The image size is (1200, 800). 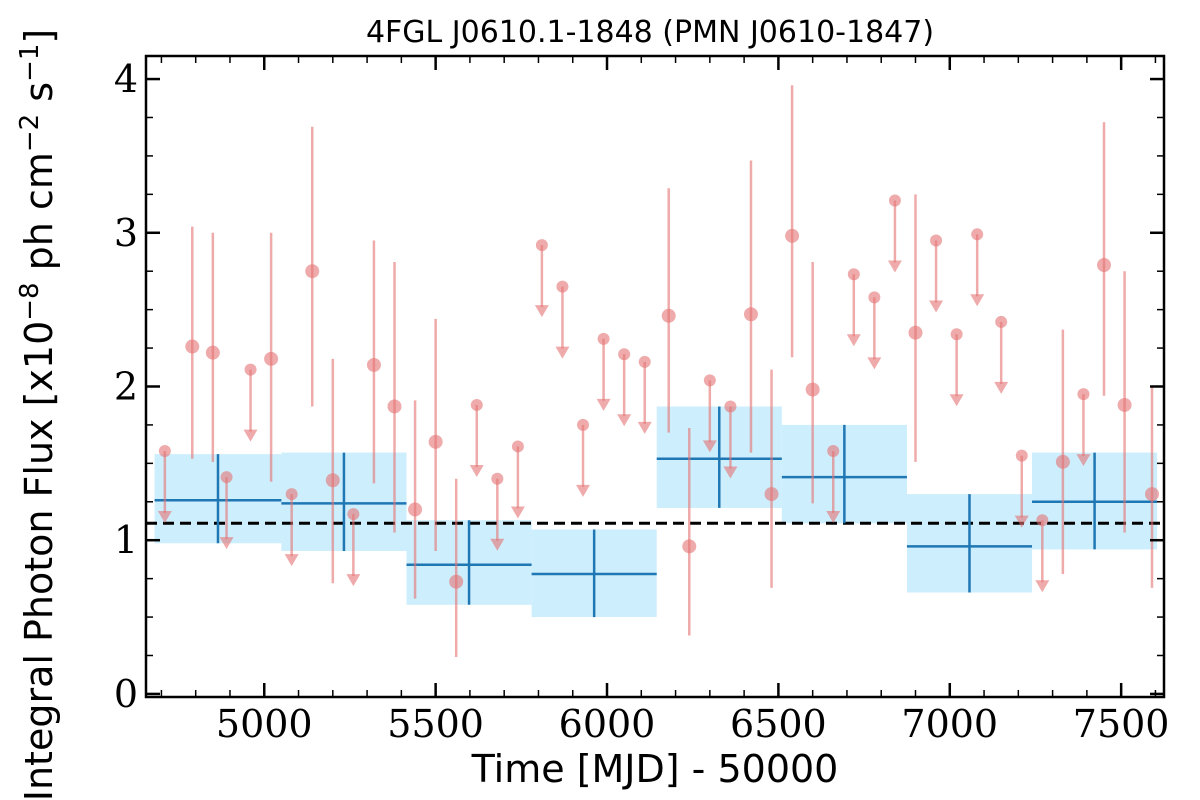 What do you see at coordinates (264, 724) in the screenshot?
I see `x-tick-label: 5000` at bounding box center [264, 724].